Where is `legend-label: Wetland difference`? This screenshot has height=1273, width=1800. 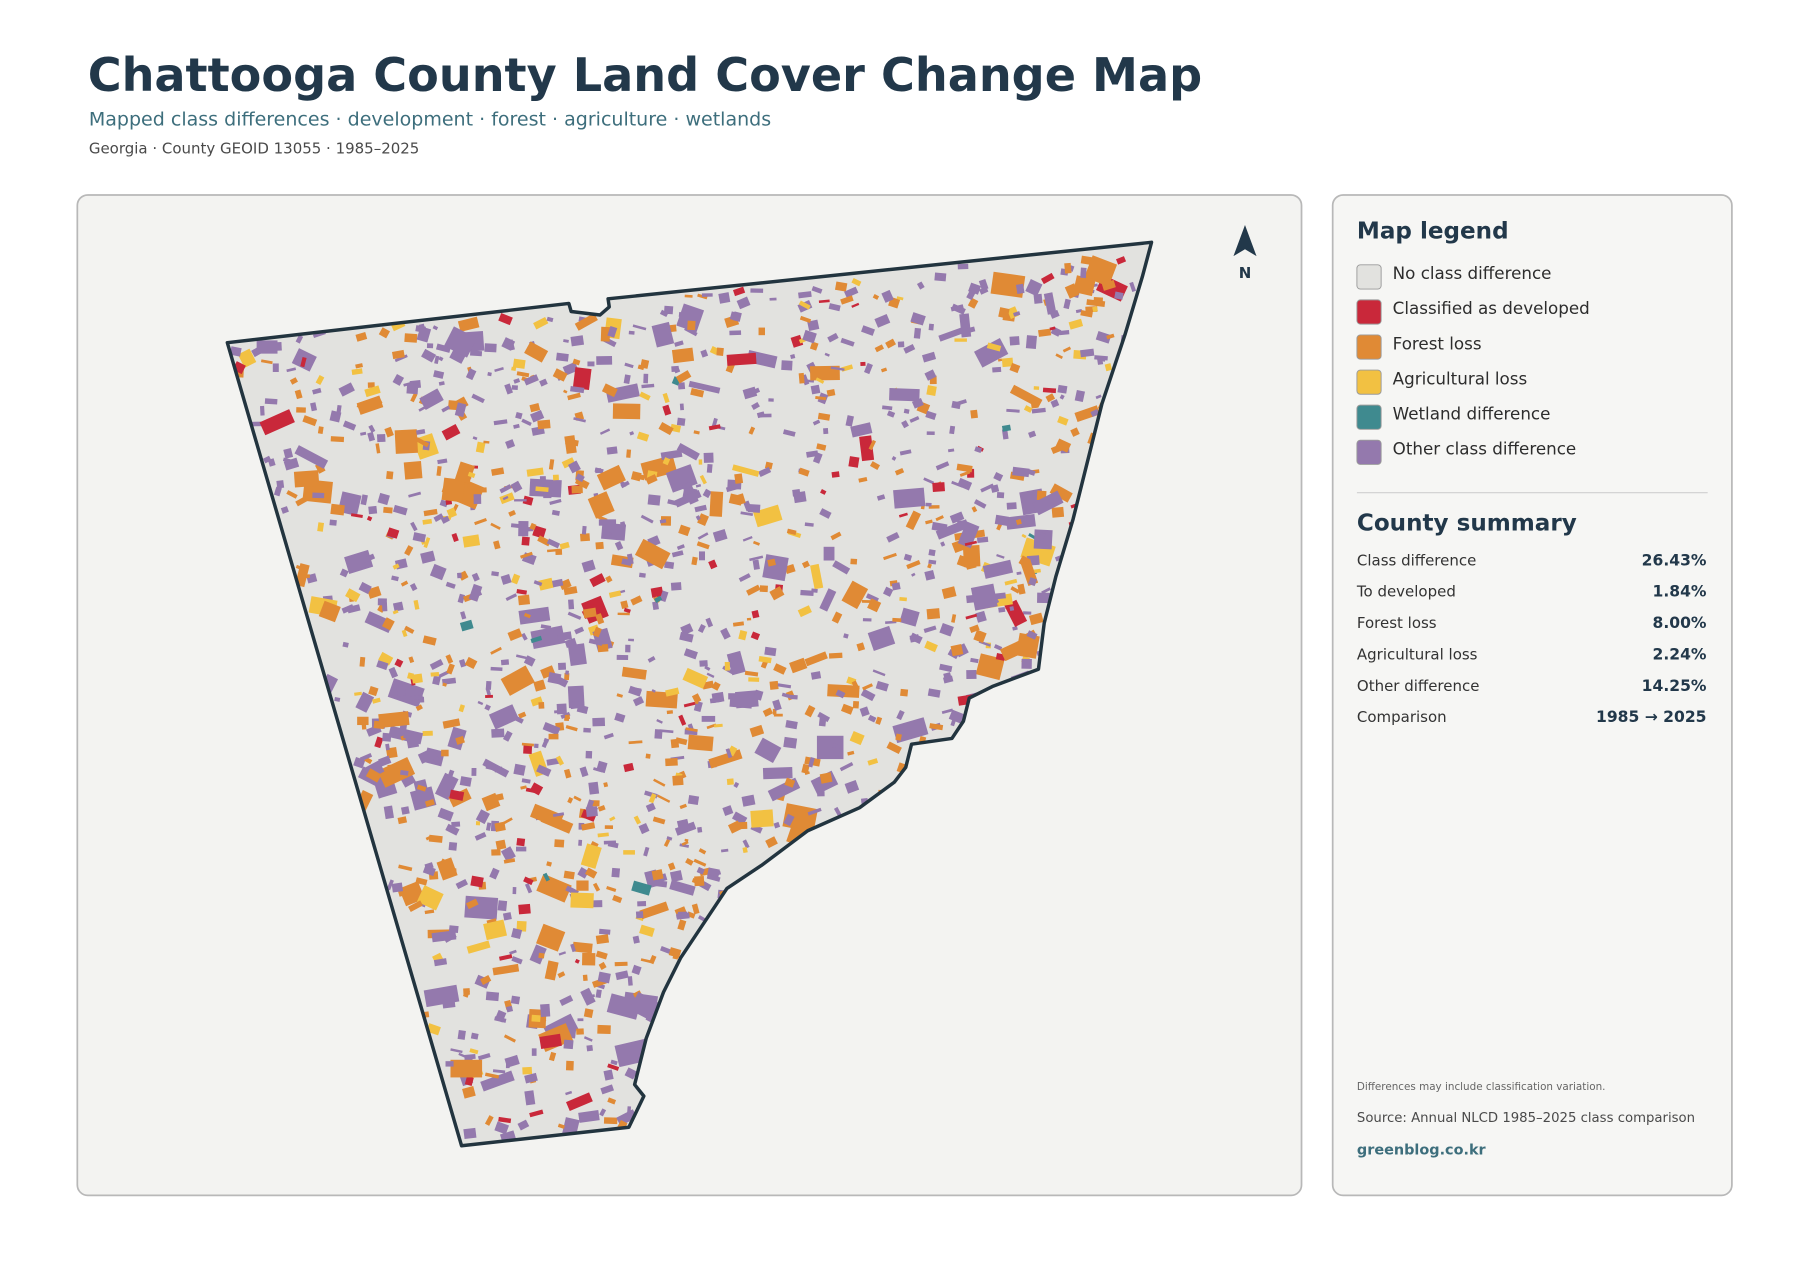 legend-label: Wetland difference is located at coordinates (1472, 413).